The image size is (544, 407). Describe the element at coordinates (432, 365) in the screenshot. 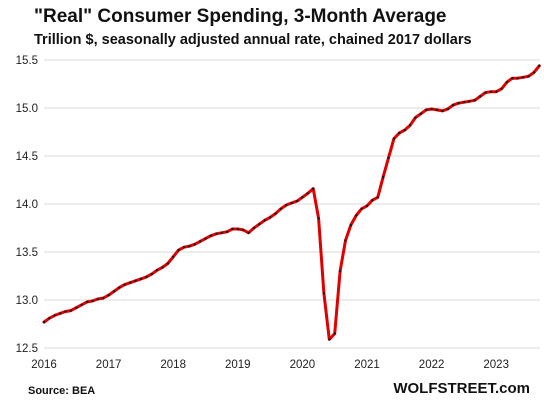

I see `x-tick-label: 2022` at that location.